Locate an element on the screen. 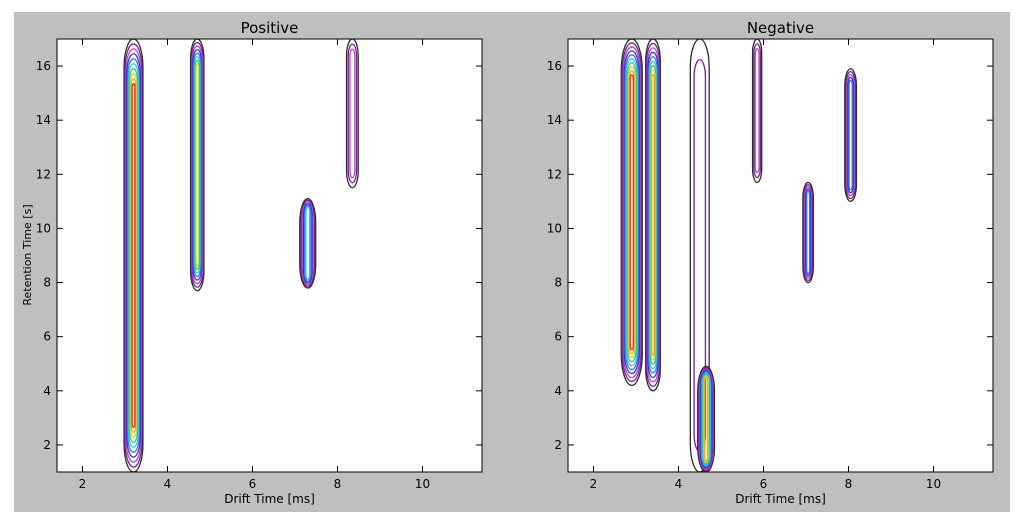 The height and width of the screenshot is (525, 1024). positive-x-axis-label: Drift Time [ms] is located at coordinates (269, 499).